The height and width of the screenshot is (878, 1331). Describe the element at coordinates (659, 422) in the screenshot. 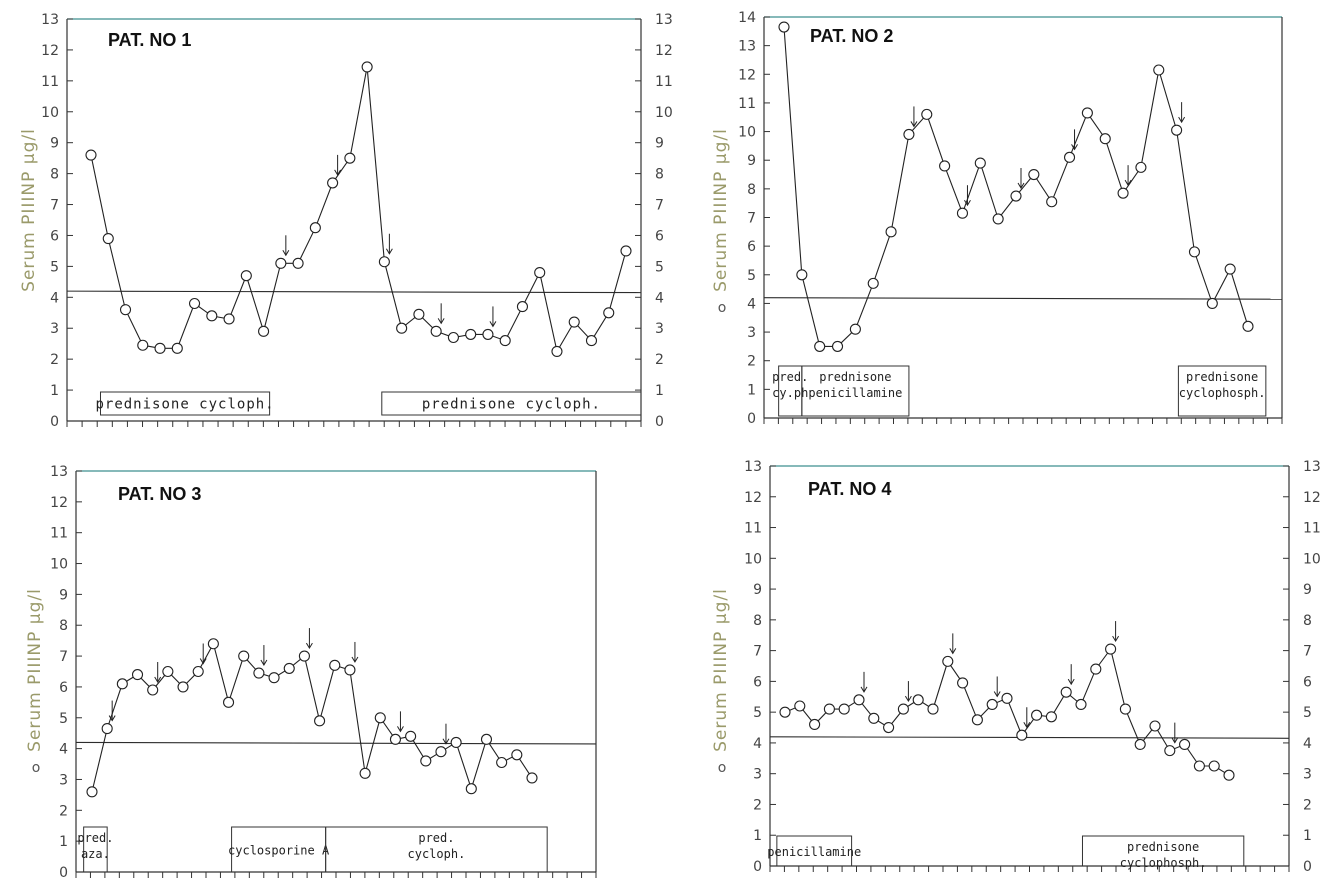

I see `y-tick-label-right: 0` at that location.